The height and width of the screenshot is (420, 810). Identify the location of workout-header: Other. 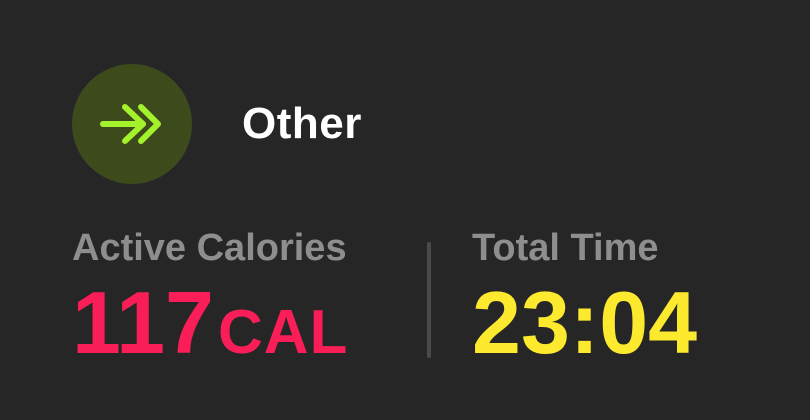
(217, 124).